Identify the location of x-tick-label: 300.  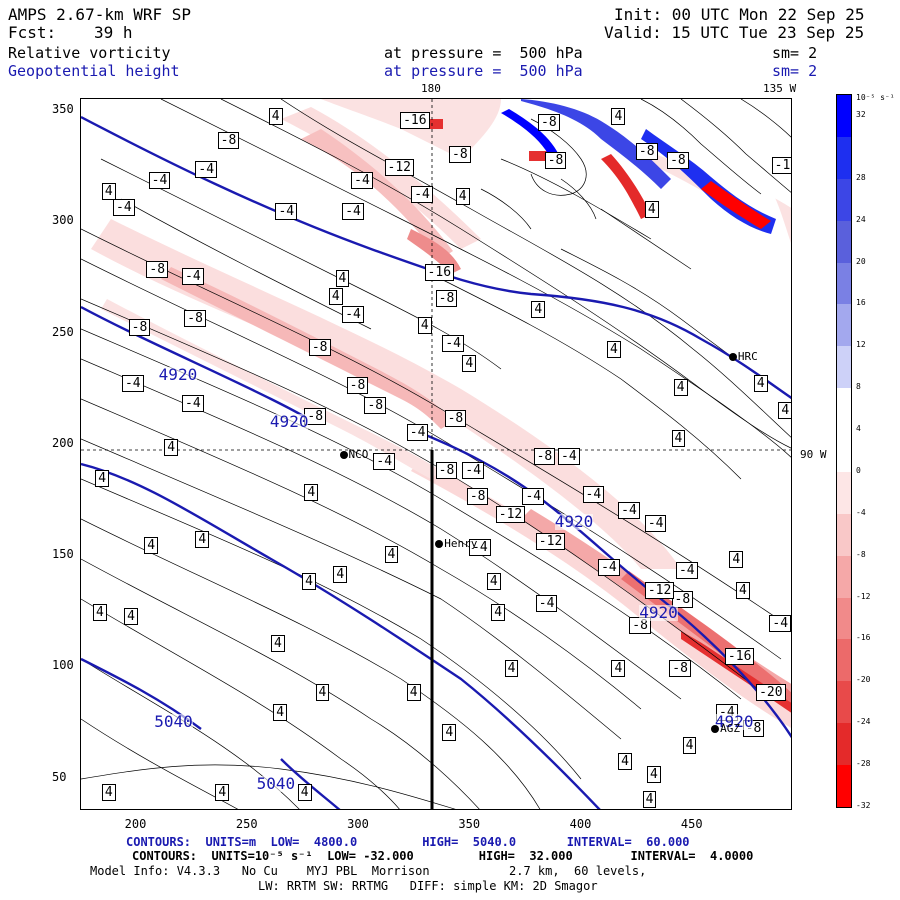
(358, 824).